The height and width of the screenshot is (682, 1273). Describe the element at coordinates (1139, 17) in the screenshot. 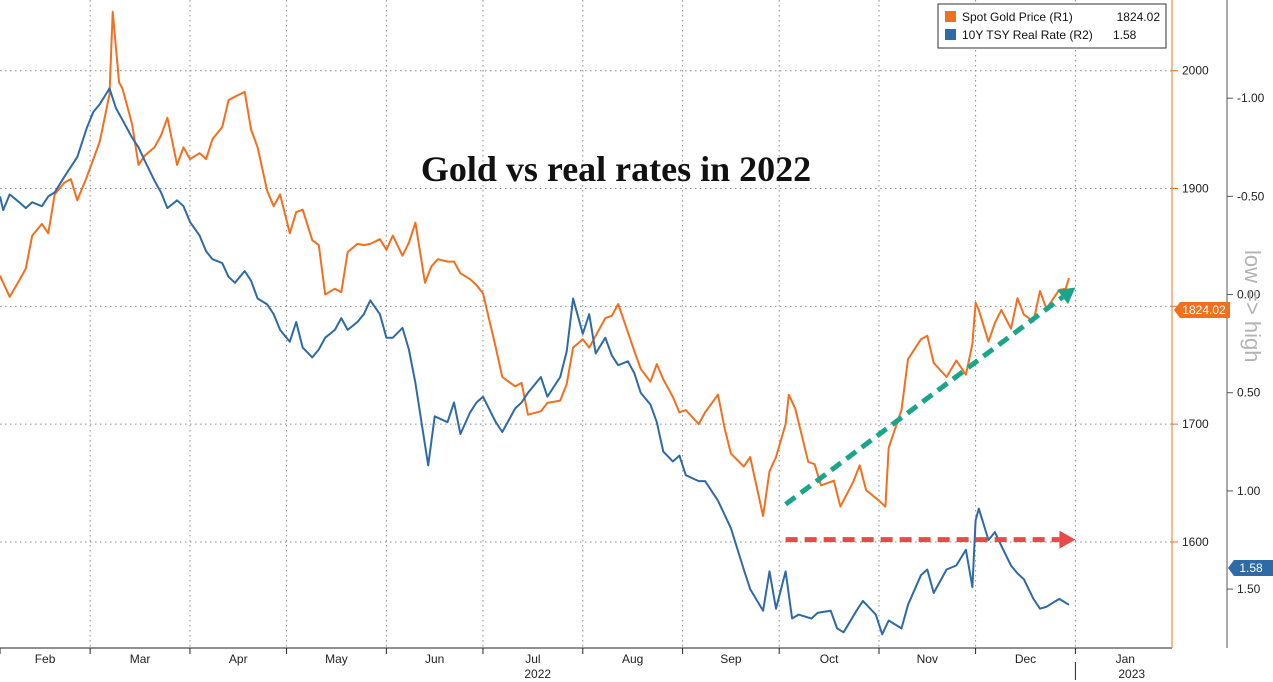

I see `legend-value-gold: 1824.02` at that location.